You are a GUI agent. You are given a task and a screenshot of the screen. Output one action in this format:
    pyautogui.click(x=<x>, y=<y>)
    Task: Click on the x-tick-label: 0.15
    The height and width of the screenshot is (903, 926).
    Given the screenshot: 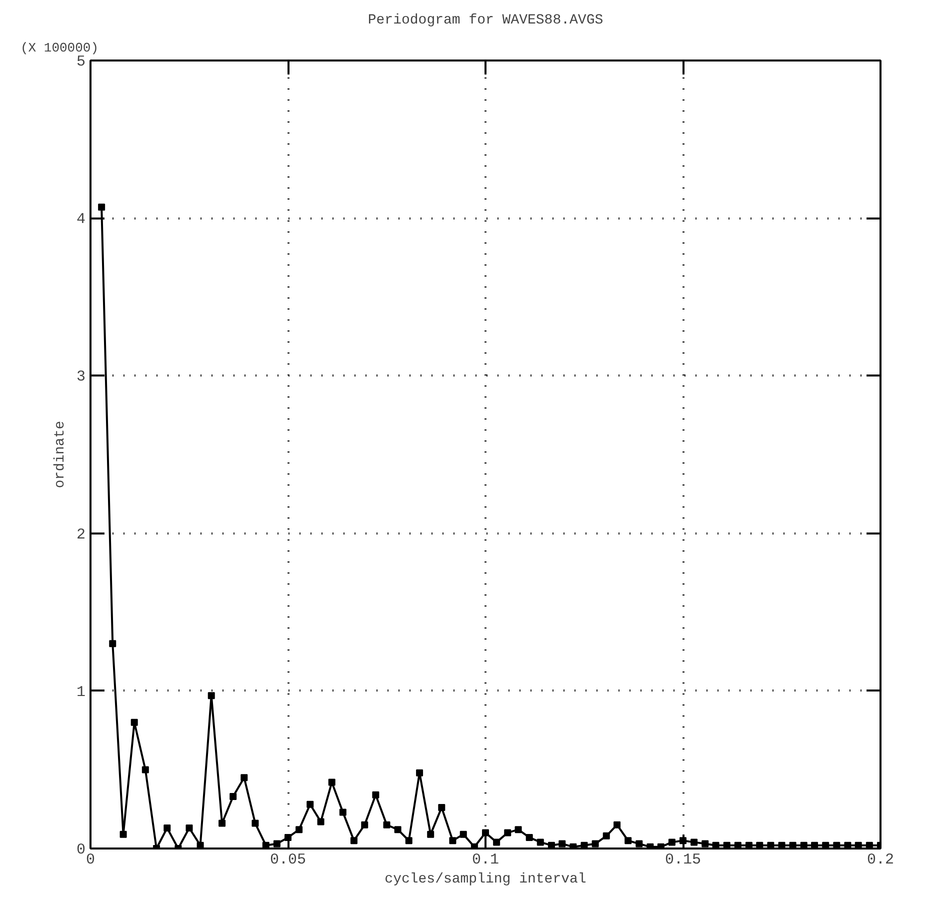 What is the action you would take?
    pyautogui.click(x=683, y=860)
    